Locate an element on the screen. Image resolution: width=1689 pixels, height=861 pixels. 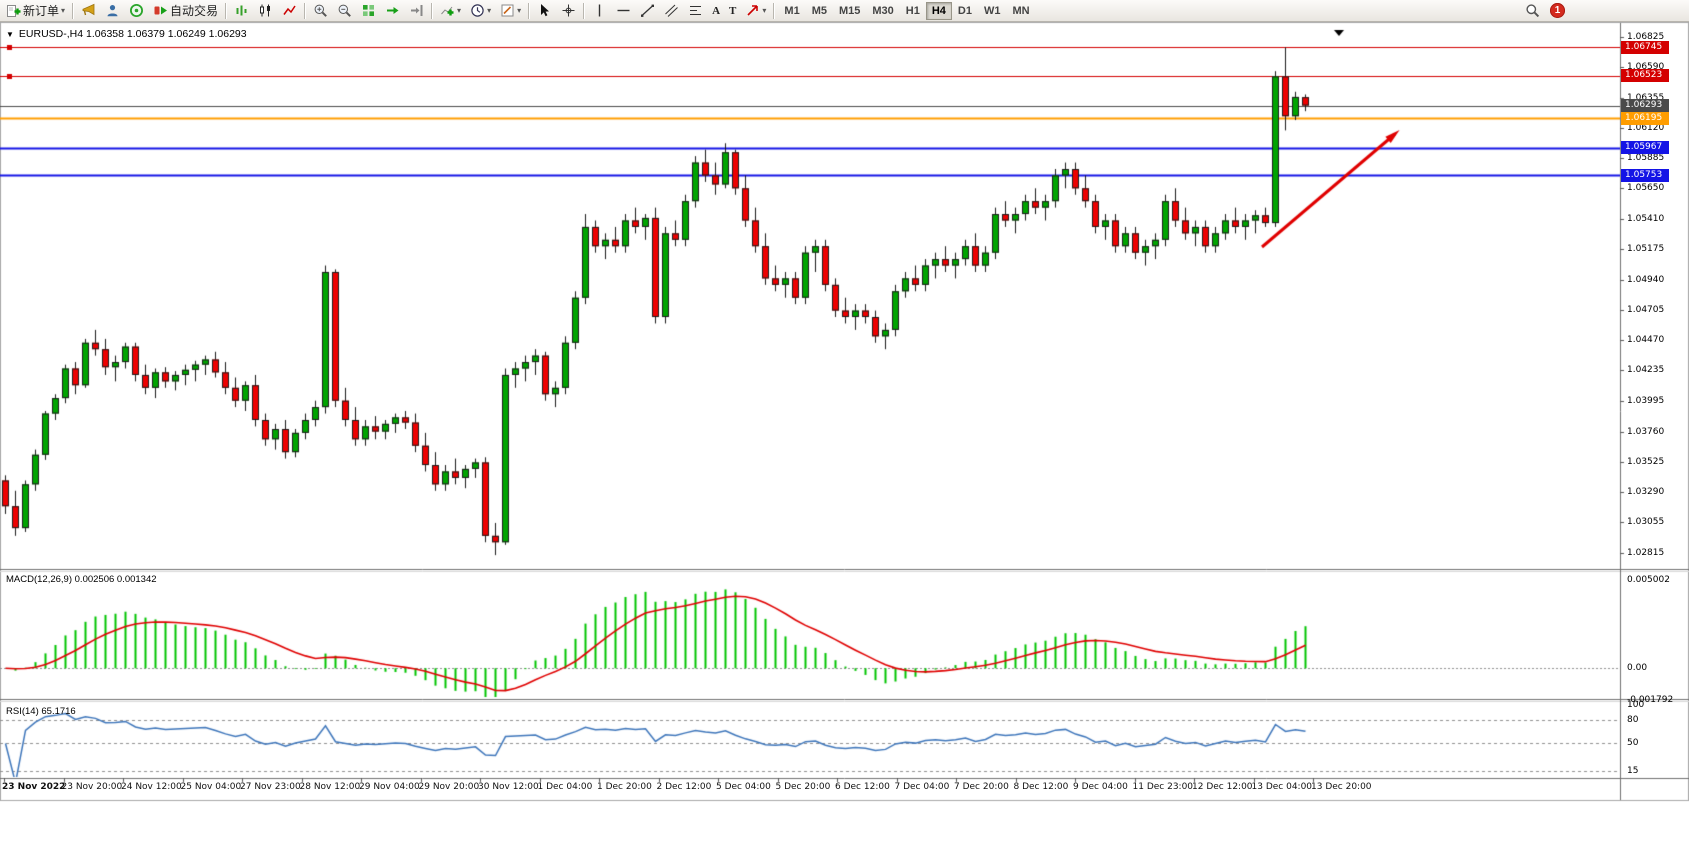
bar-chart-icon is located at coordinates (241, 10).